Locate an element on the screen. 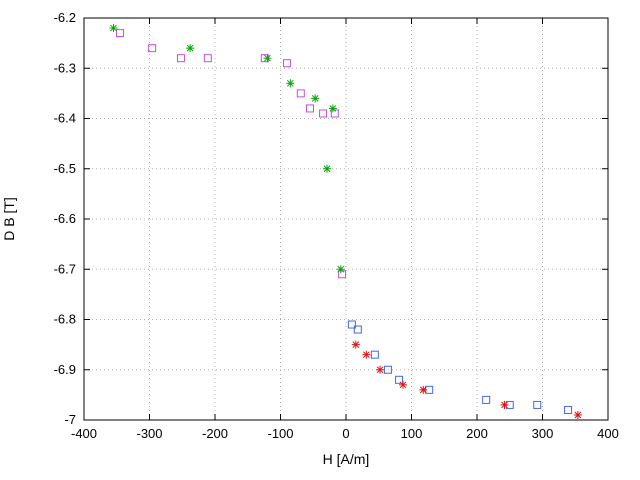 This screenshot has height=480, width=640. x-tick-label: -200 is located at coordinates (215, 433).